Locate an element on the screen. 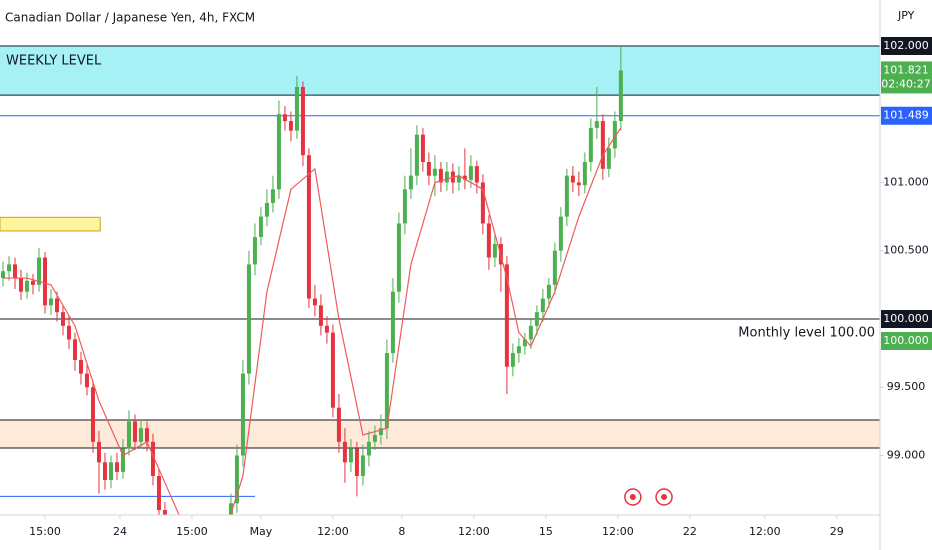  price-tag-label: 101.821 is located at coordinates (906, 69).